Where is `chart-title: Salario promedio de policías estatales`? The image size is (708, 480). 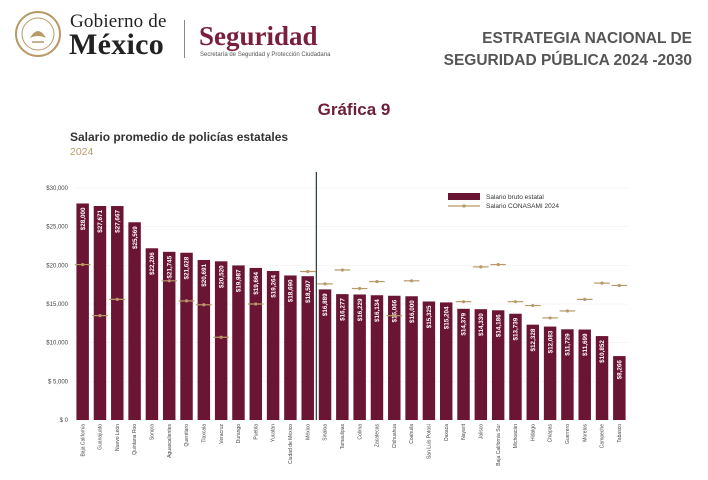
chart-title: Salario promedio de policías estatales is located at coordinates (179, 137).